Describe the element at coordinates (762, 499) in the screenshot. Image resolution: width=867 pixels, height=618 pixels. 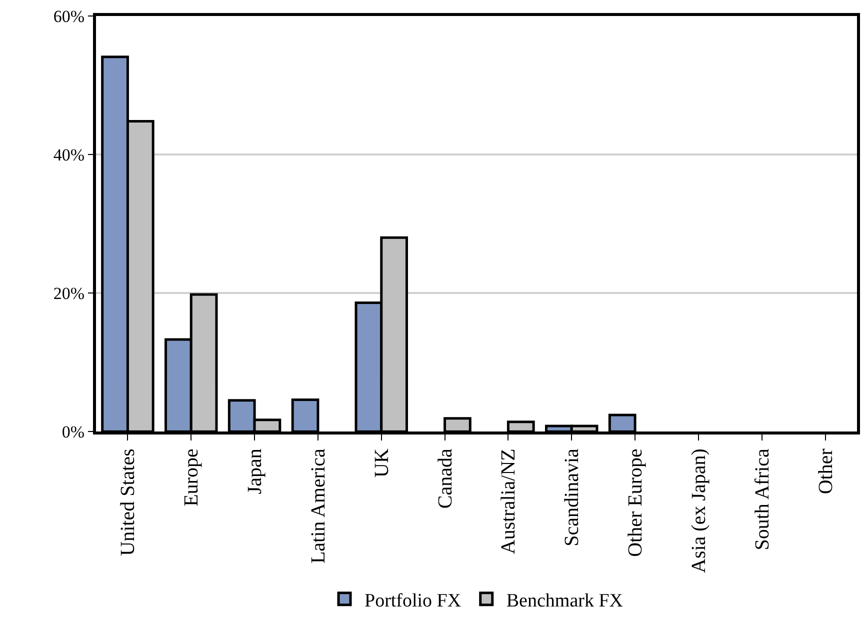
I see `x-tick-label: South Africa` at that location.